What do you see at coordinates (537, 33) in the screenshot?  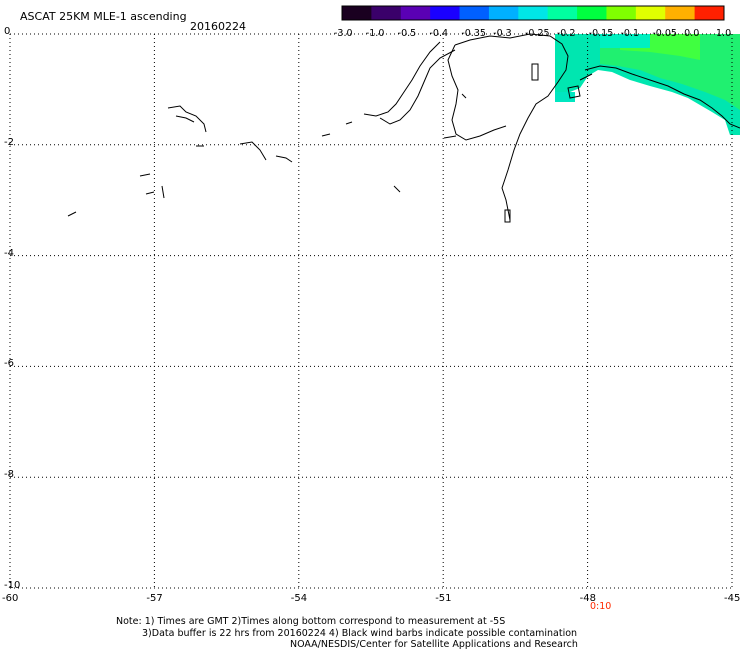 I see `colorbar-label: -0.25` at bounding box center [537, 33].